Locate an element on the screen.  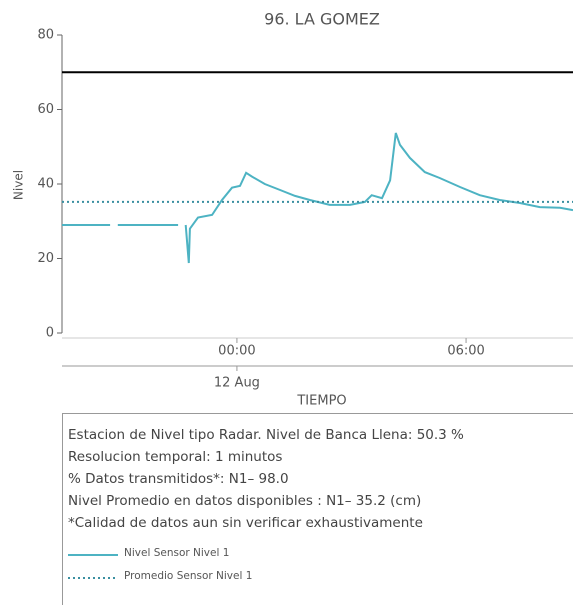
y-tick-label: 0 is located at coordinates (50, 333).